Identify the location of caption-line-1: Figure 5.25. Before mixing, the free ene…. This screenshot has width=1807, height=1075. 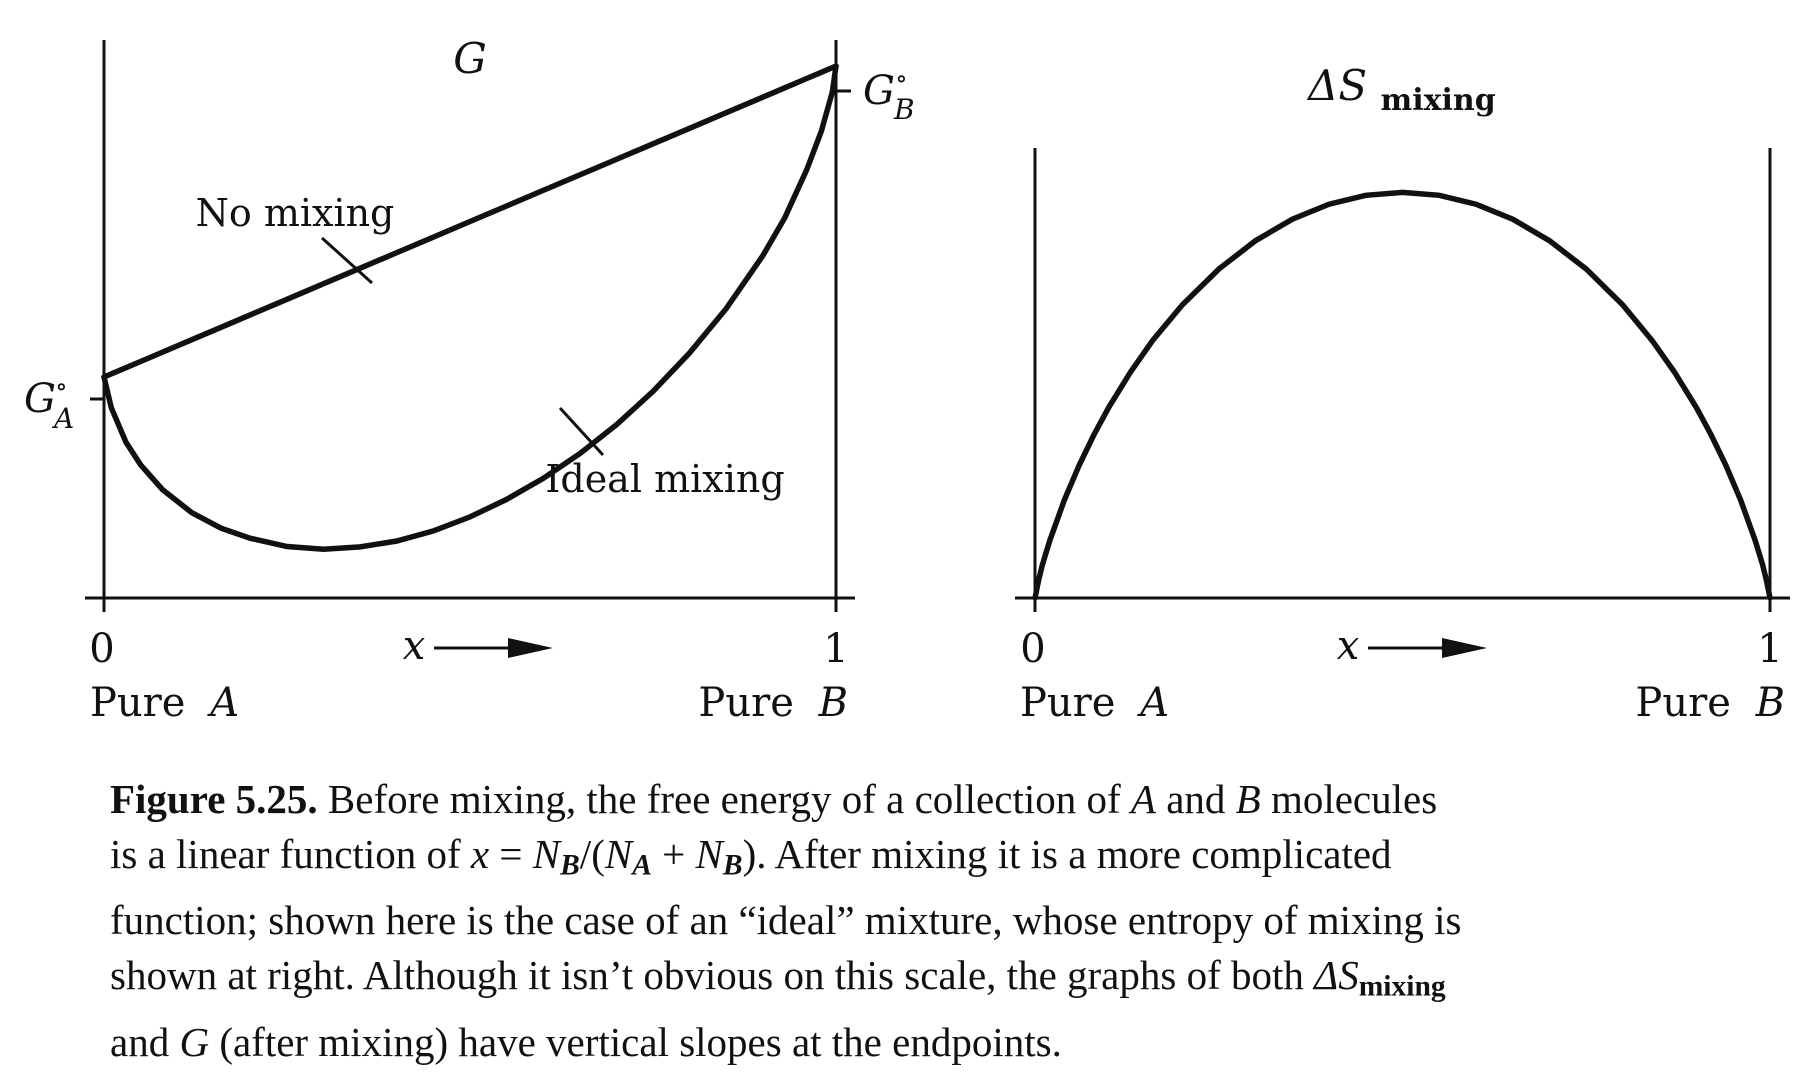
(935, 799).